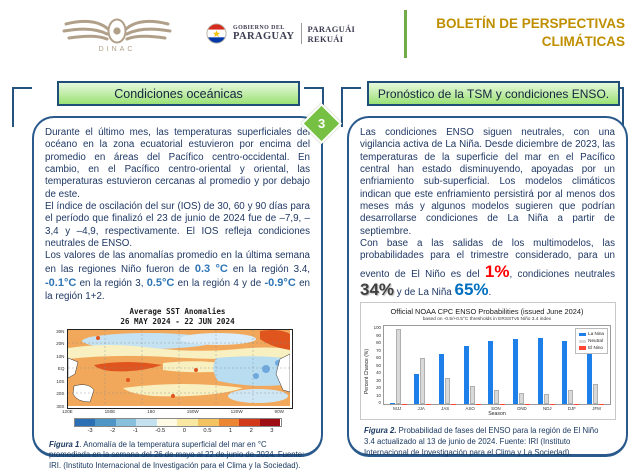 This screenshot has width=633, height=475. What do you see at coordinates (216, 33) in the screenshot?
I see `paraguay-flag-icon` at bounding box center [216, 33].